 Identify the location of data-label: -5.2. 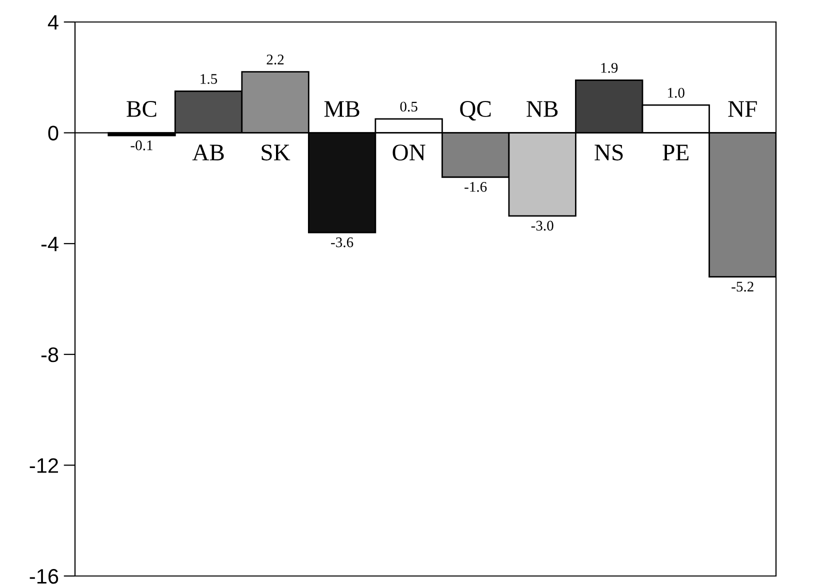
(743, 287).